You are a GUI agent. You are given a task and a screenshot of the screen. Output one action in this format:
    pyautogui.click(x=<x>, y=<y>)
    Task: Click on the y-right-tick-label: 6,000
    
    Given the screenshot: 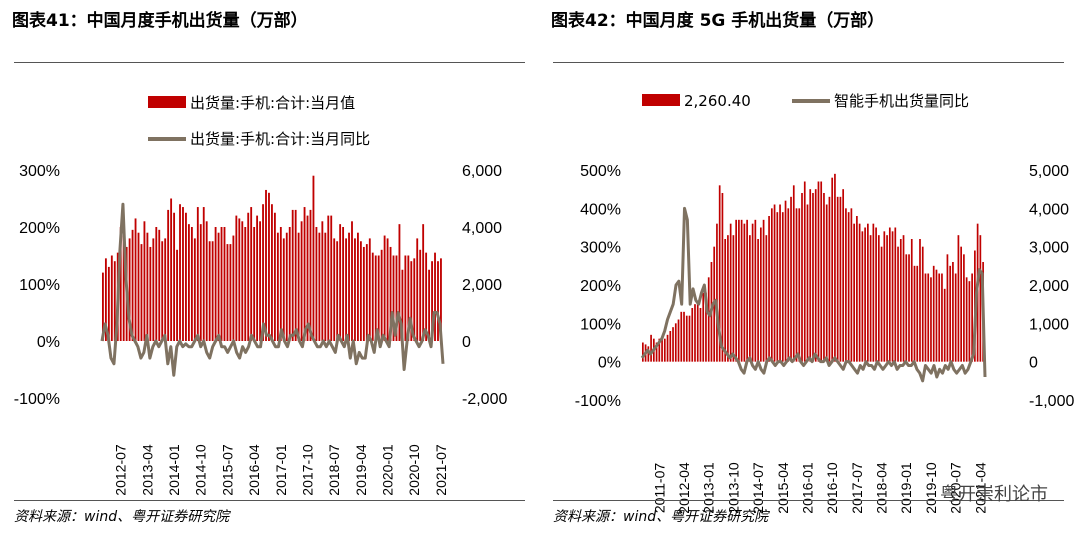 What is the action you would take?
    pyautogui.click(x=482, y=171)
    